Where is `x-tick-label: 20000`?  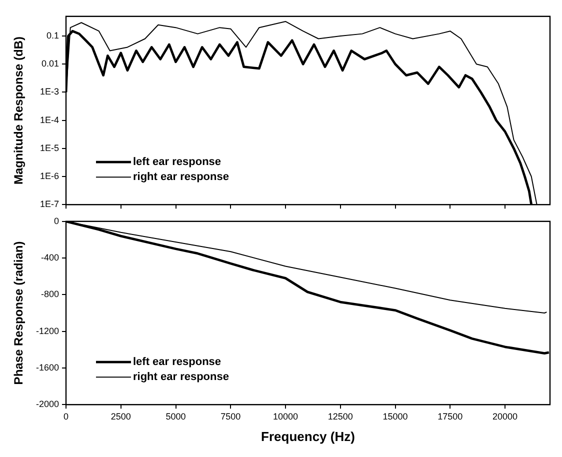
x-tick-label: 20000 is located at coordinates (505, 416).